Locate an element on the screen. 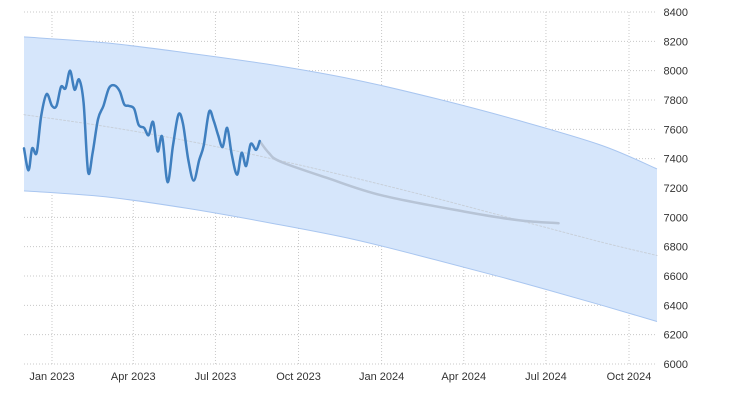 The width and height of the screenshot is (730, 400). y-tick-label: 7400 is located at coordinates (676, 160).